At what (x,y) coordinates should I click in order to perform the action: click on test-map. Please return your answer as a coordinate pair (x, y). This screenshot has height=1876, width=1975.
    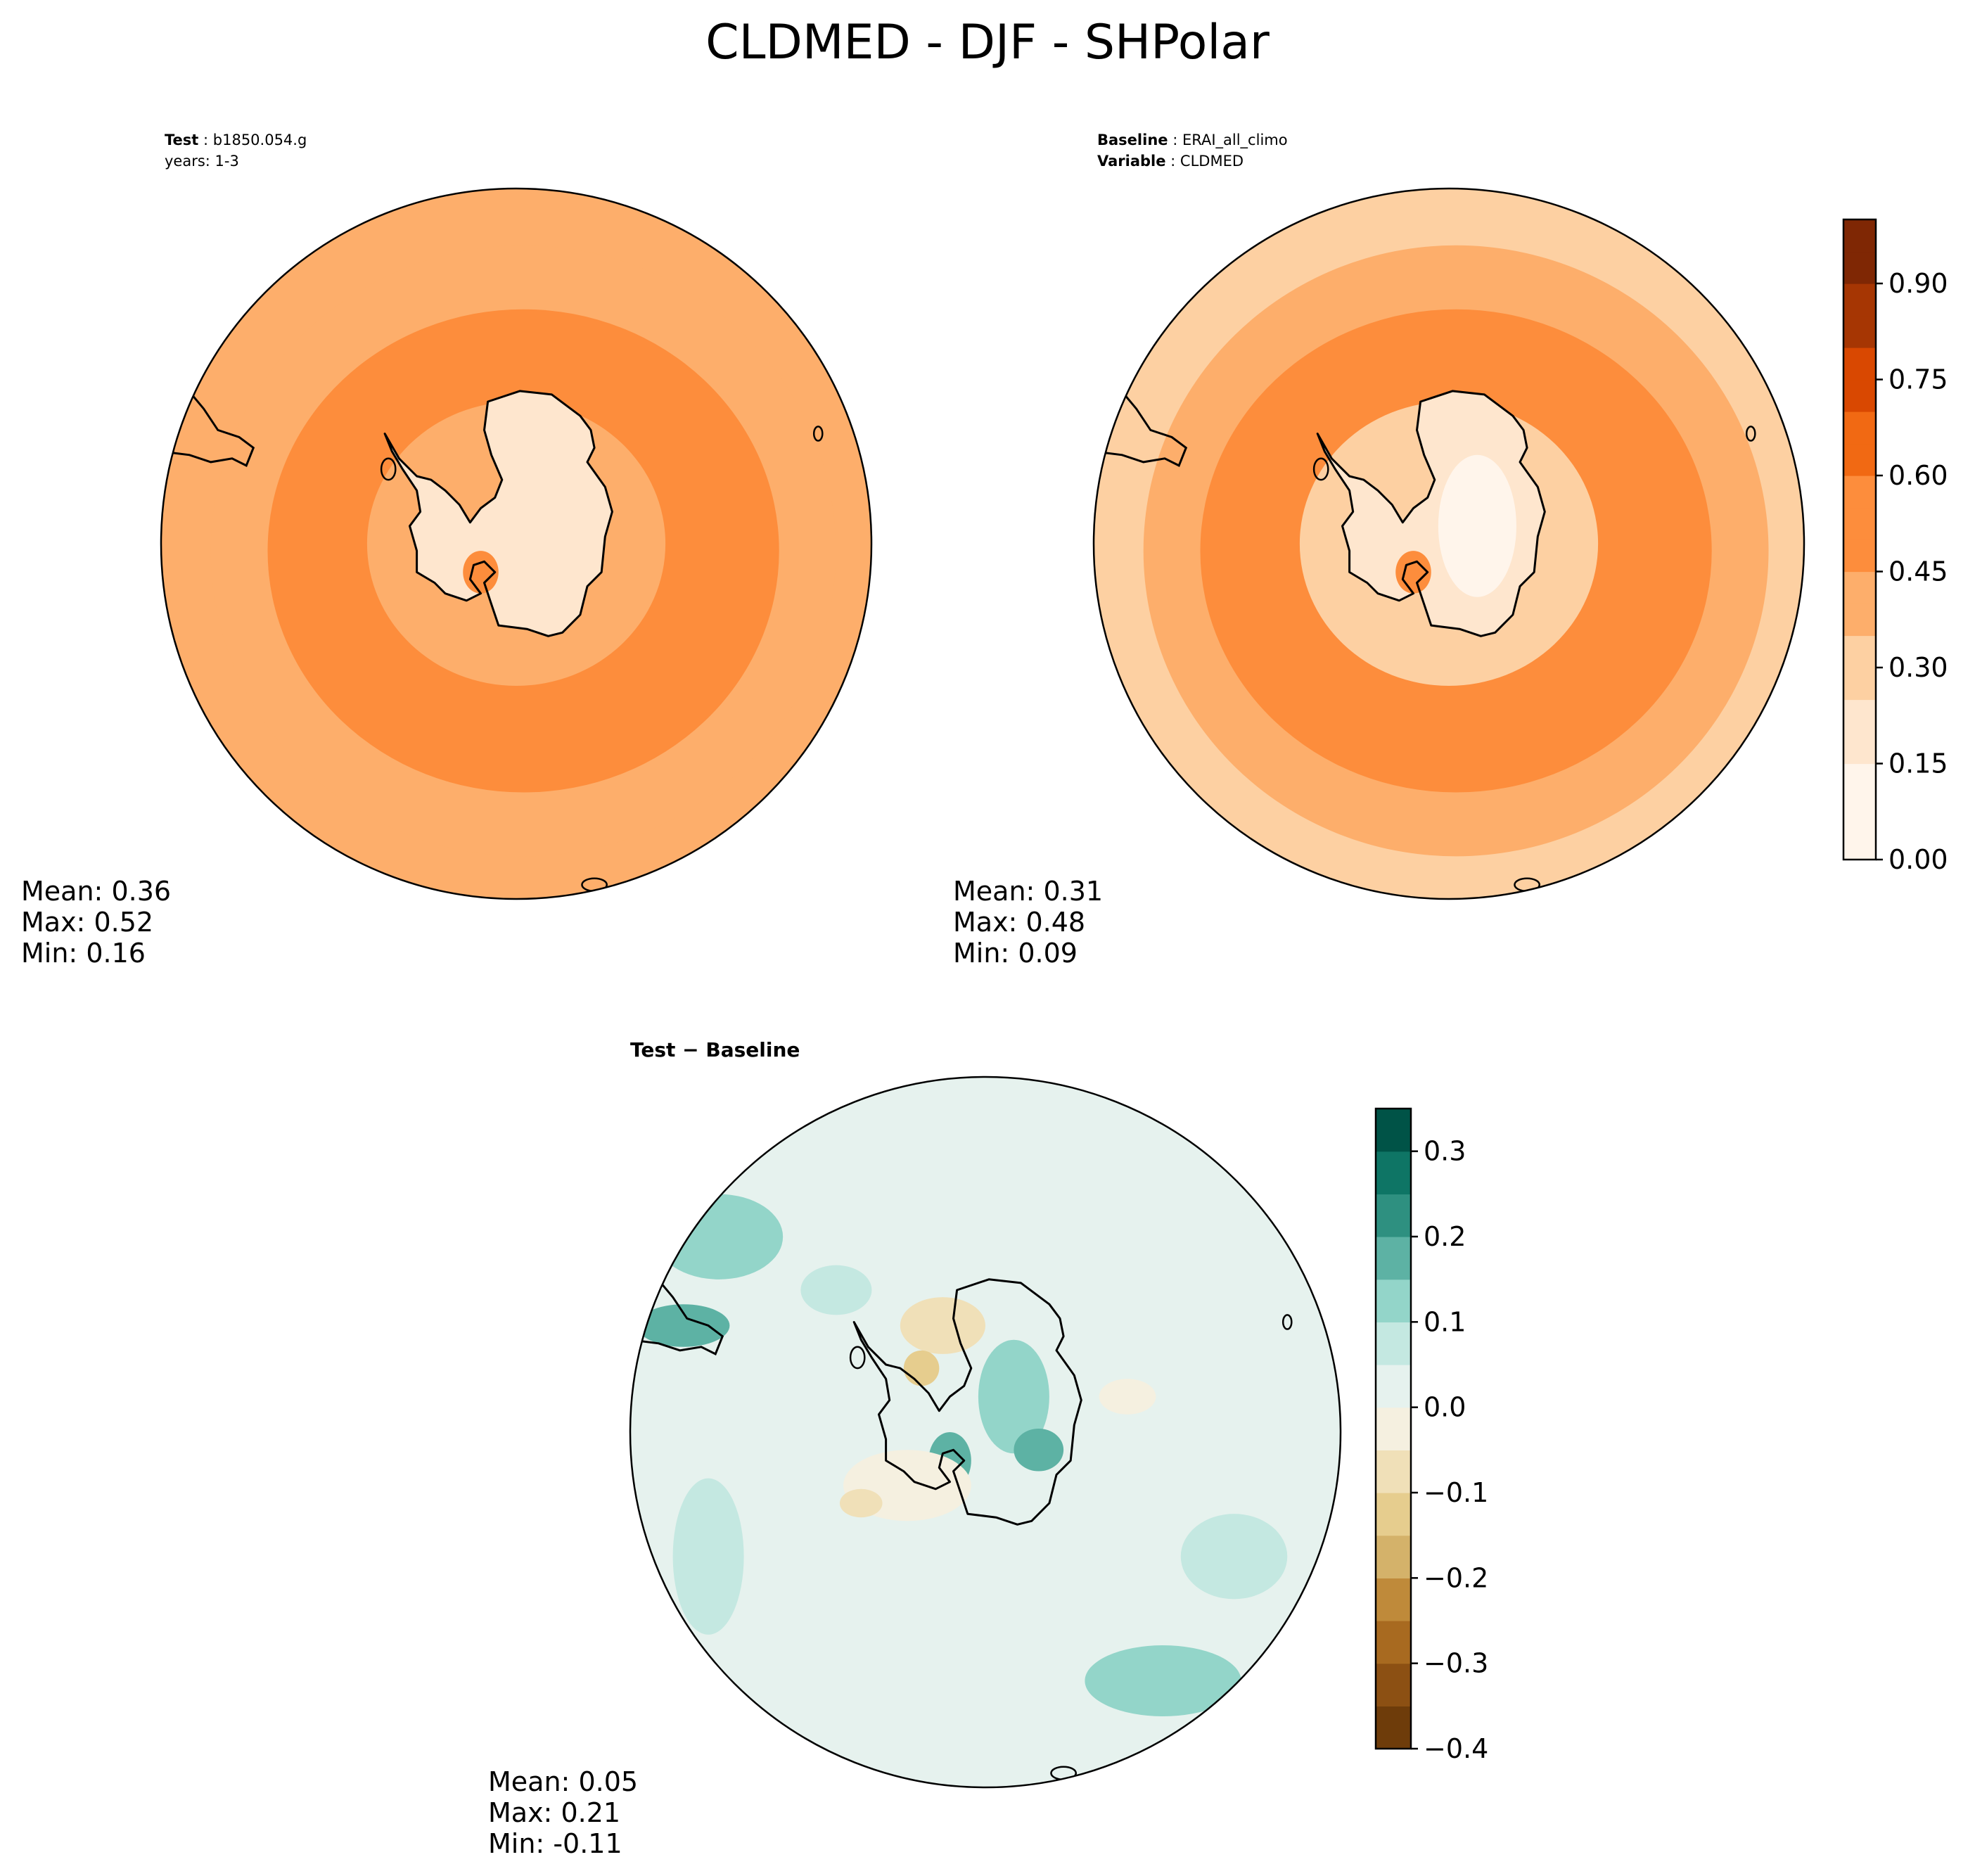
    Looking at the image, I should click on (516, 544).